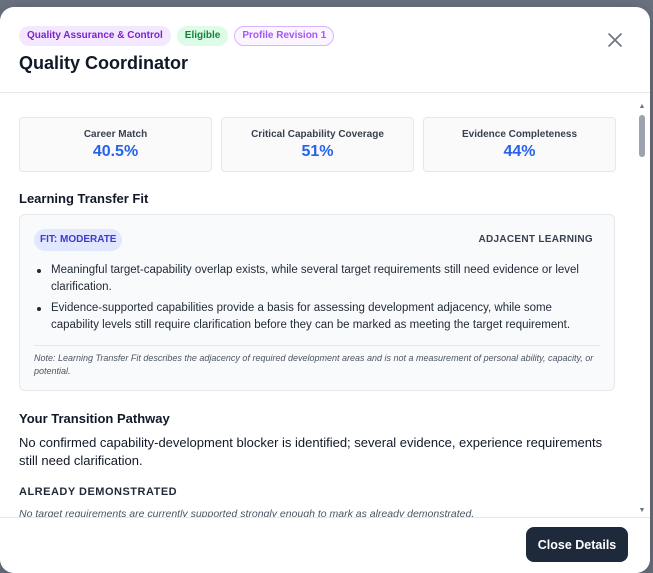 This screenshot has height=573, width=653. Describe the element at coordinates (577, 544) in the screenshot. I see `close-details-button: Close Details` at that location.